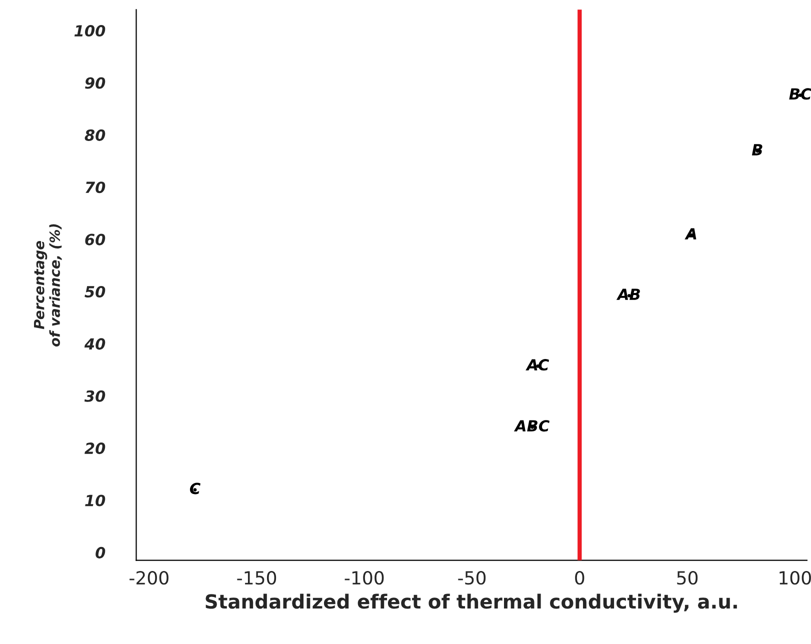  I want to click on y-tick-label: 70, so click(96, 188).